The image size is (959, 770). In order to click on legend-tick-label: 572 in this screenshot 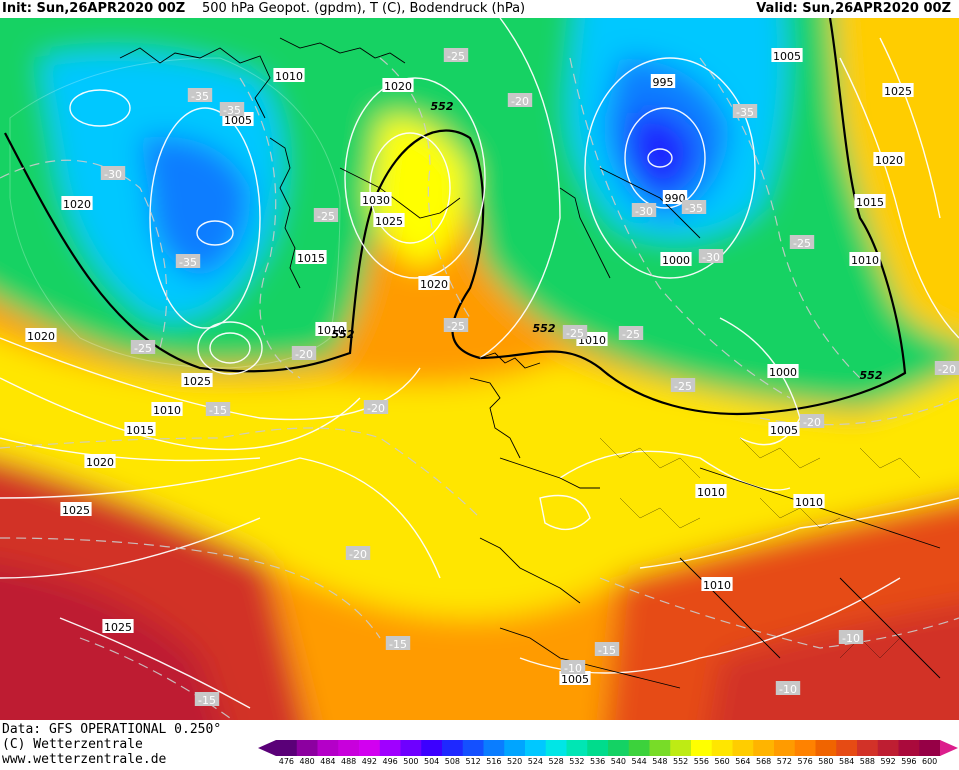, I will do `click(784, 761)`.